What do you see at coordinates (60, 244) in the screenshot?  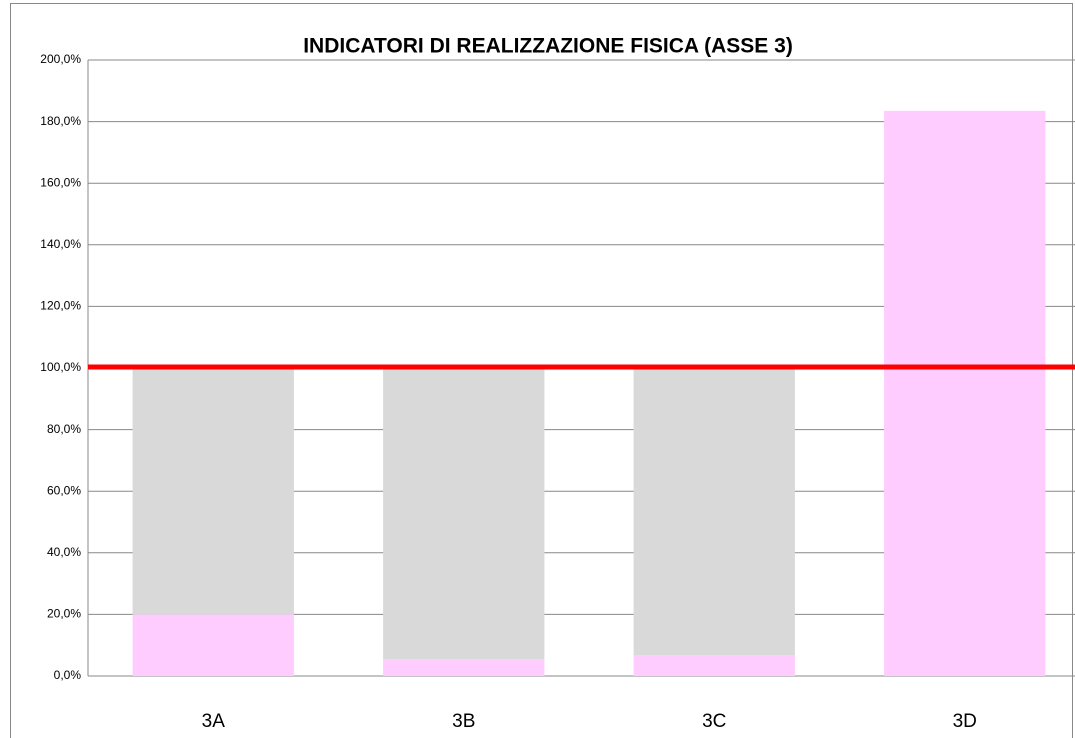 I see `y-tick-label: 140,0%` at bounding box center [60, 244].